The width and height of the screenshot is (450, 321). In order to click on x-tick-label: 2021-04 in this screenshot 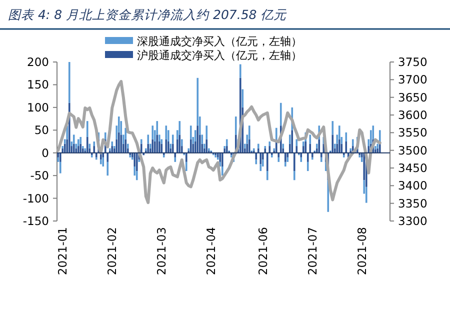, I will do `click(211, 251)`.